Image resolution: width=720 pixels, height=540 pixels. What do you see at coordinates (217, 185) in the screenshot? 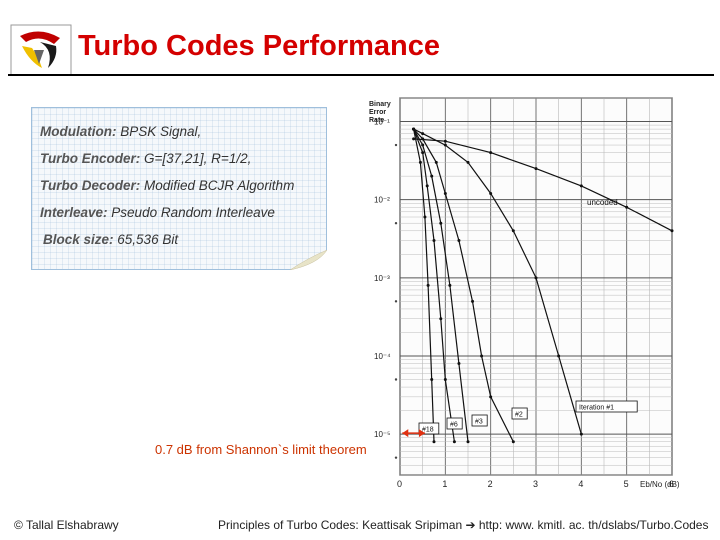
I see `param-value: Modified BCJR Algorithm` at bounding box center [217, 185].